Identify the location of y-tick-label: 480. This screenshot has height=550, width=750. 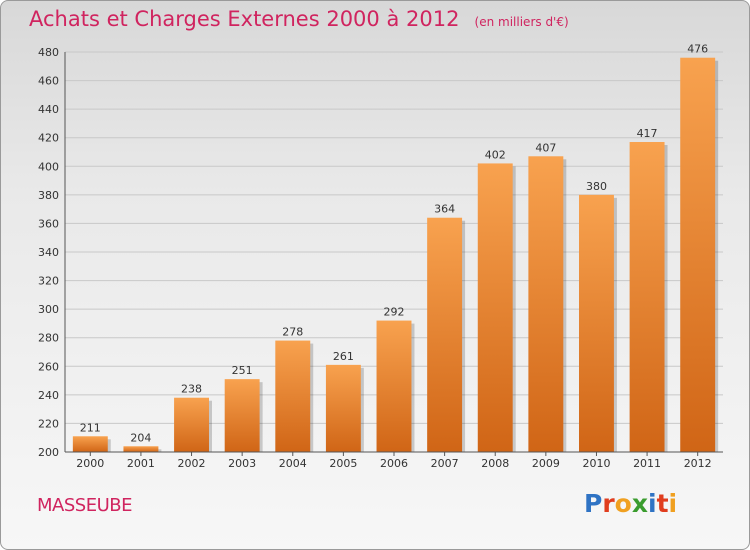
(48, 52).